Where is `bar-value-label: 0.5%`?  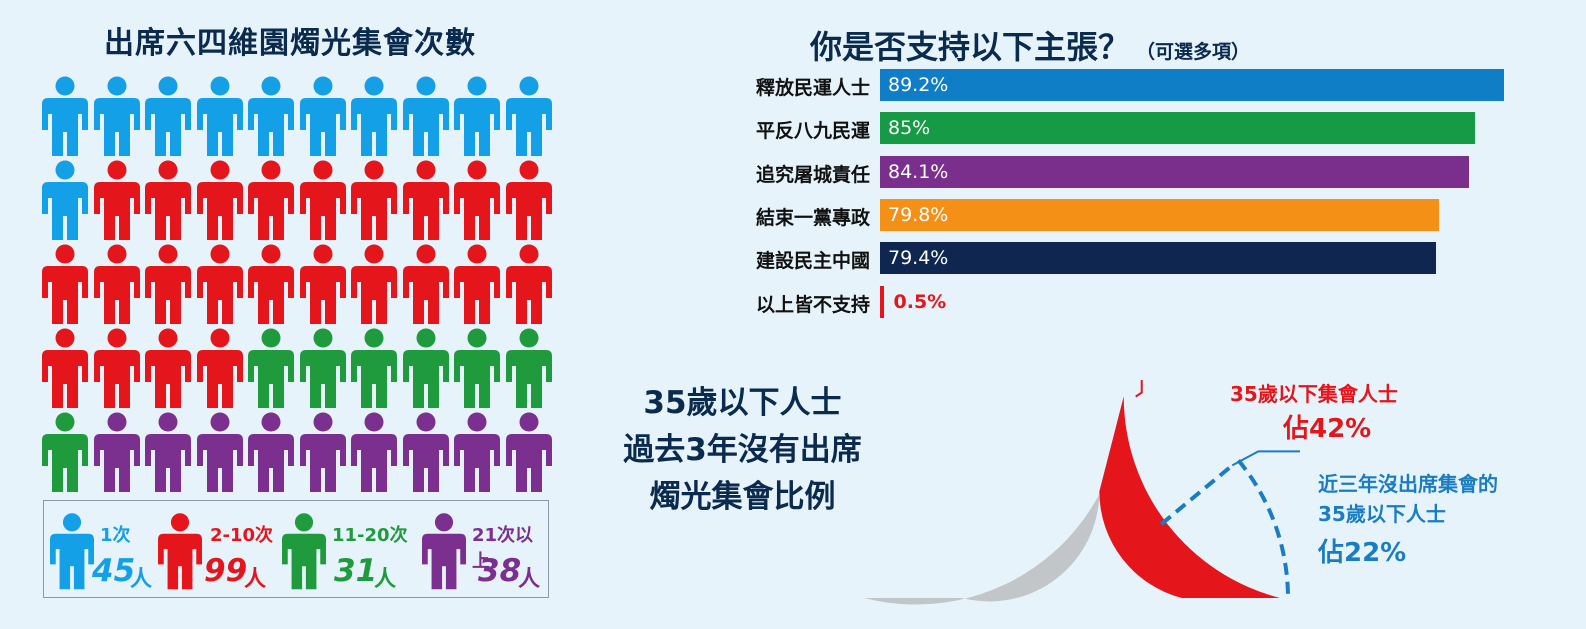
bar-value-label: 0.5% is located at coordinates (920, 302).